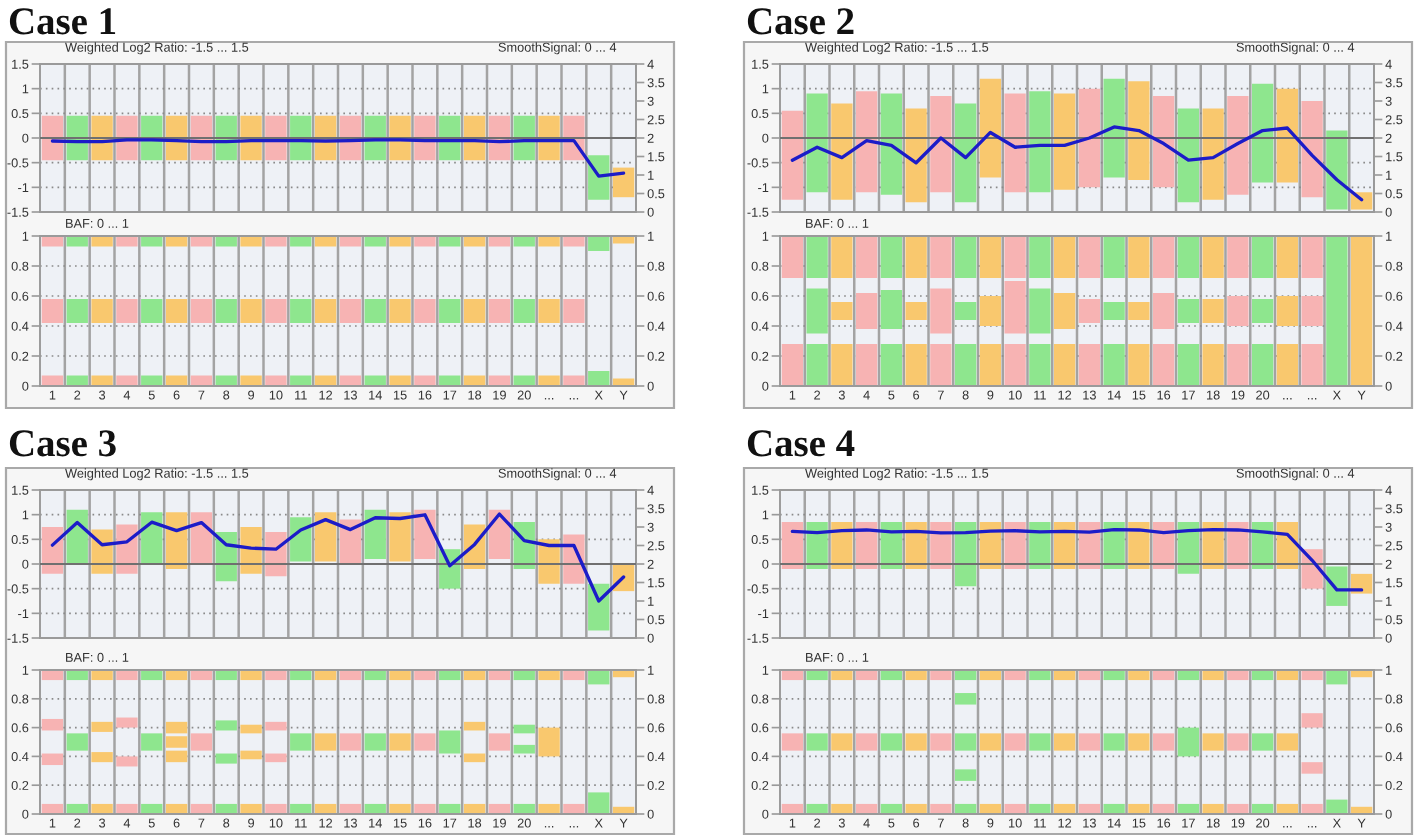  I want to click on chart-title: Case 2, so click(800, 21).